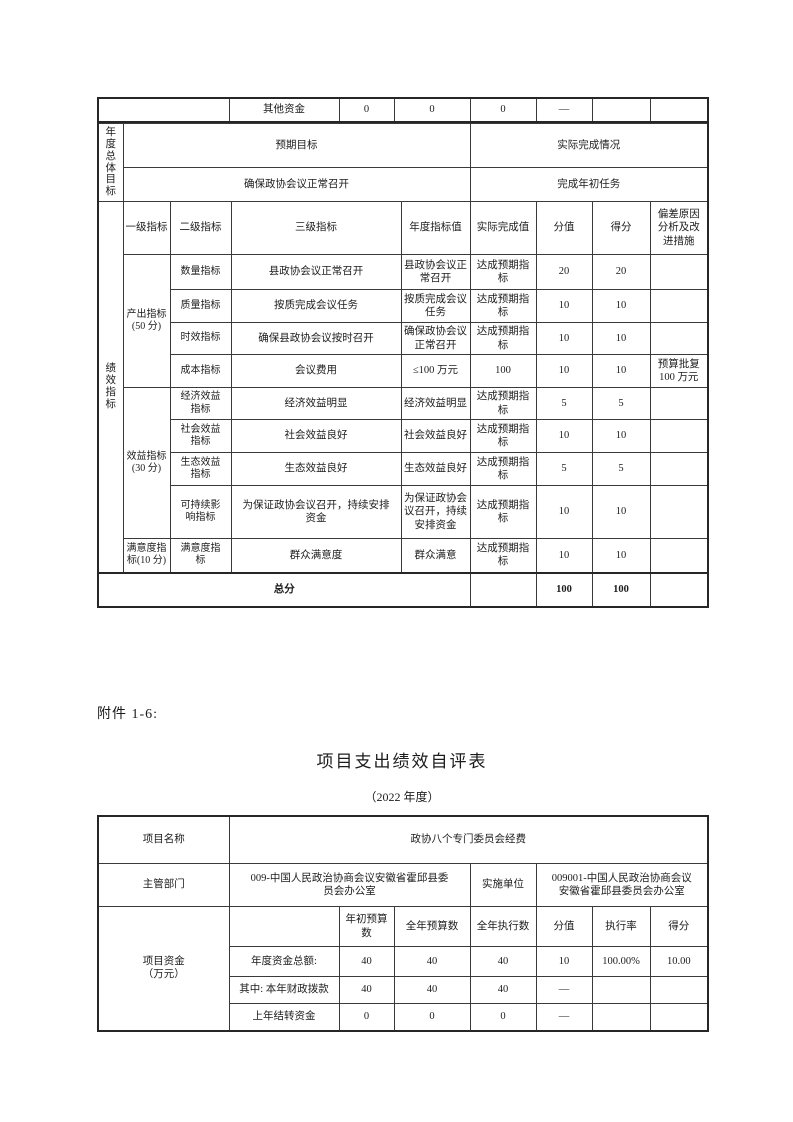 Image resolution: width=793 pixels, height=1122 pixels. I want to click on table-row: 项目名称 政协八个专门委员会经费, so click(403, 839).